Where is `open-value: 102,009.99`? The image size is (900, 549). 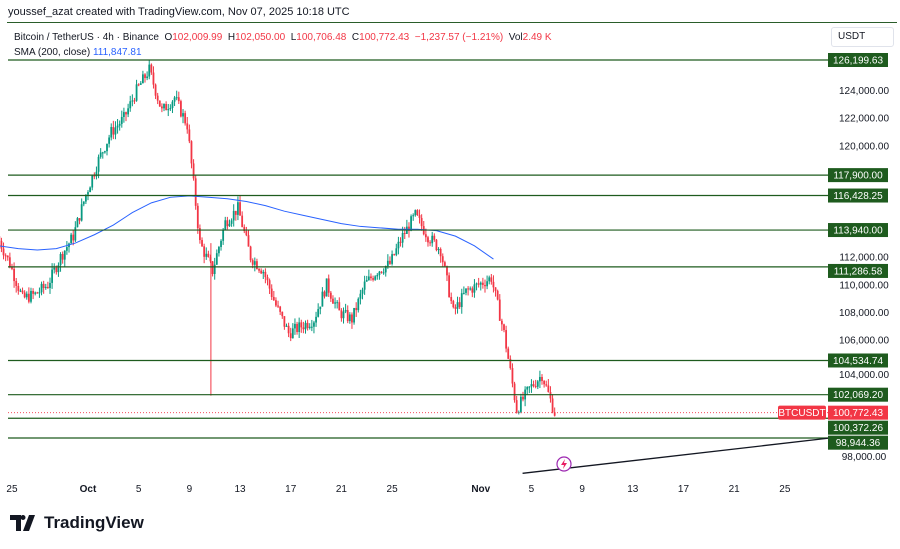 open-value: 102,009.99 is located at coordinates (197, 37).